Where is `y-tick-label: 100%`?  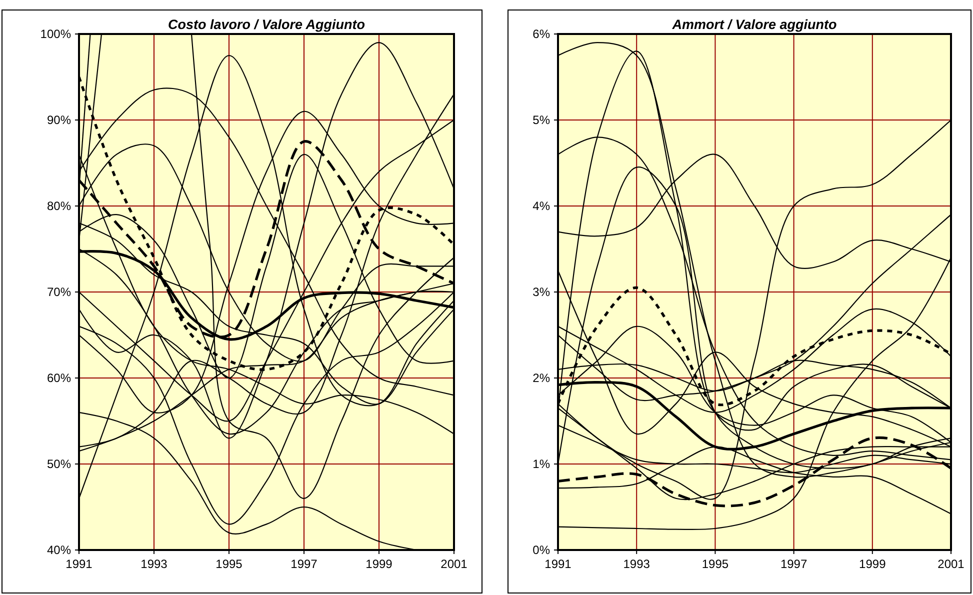 y-tick-label: 100% is located at coordinates (56, 34).